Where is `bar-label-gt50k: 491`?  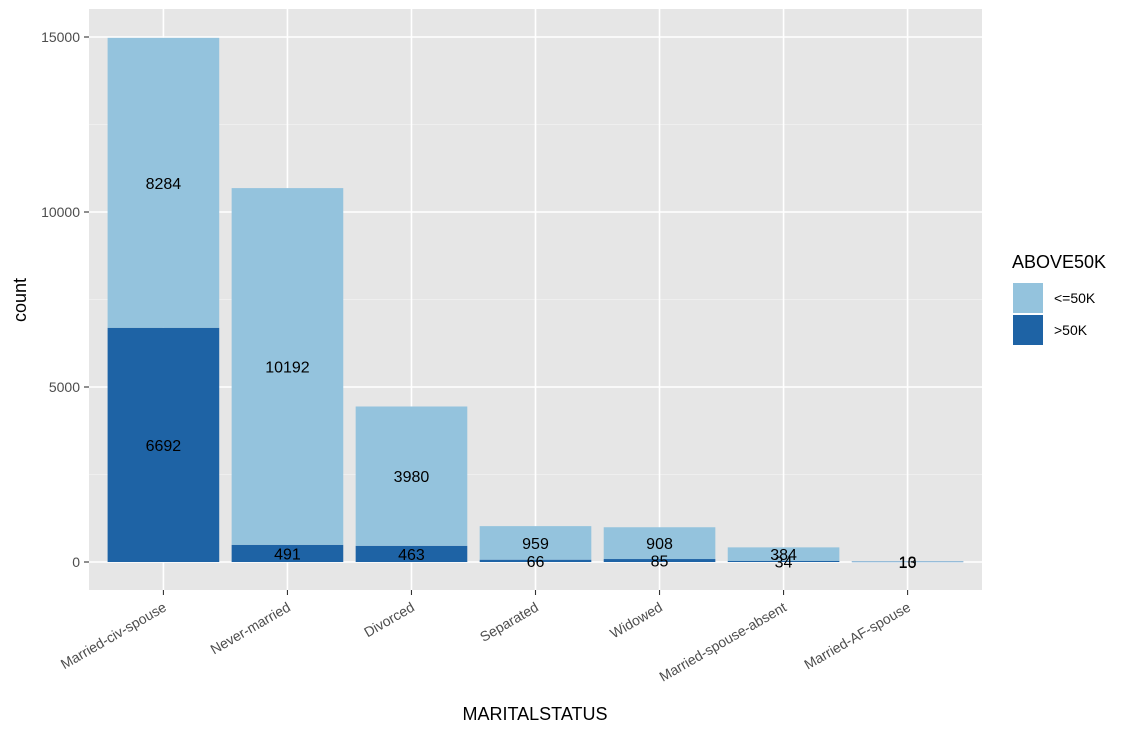 bar-label-gt50k: 491 is located at coordinates (287, 554).